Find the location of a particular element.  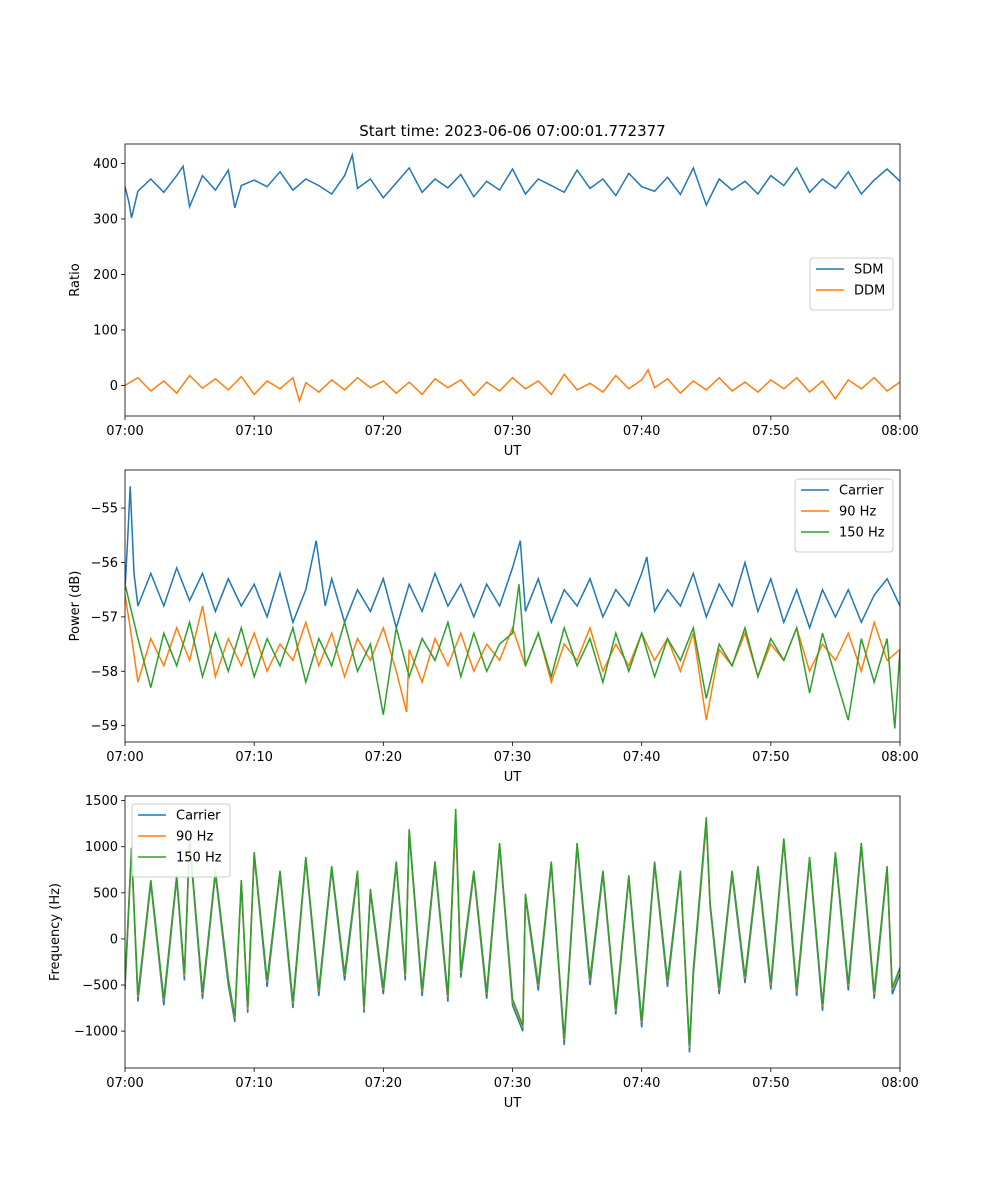

y-tick-label: 400 is located at coordinates (105, 164).